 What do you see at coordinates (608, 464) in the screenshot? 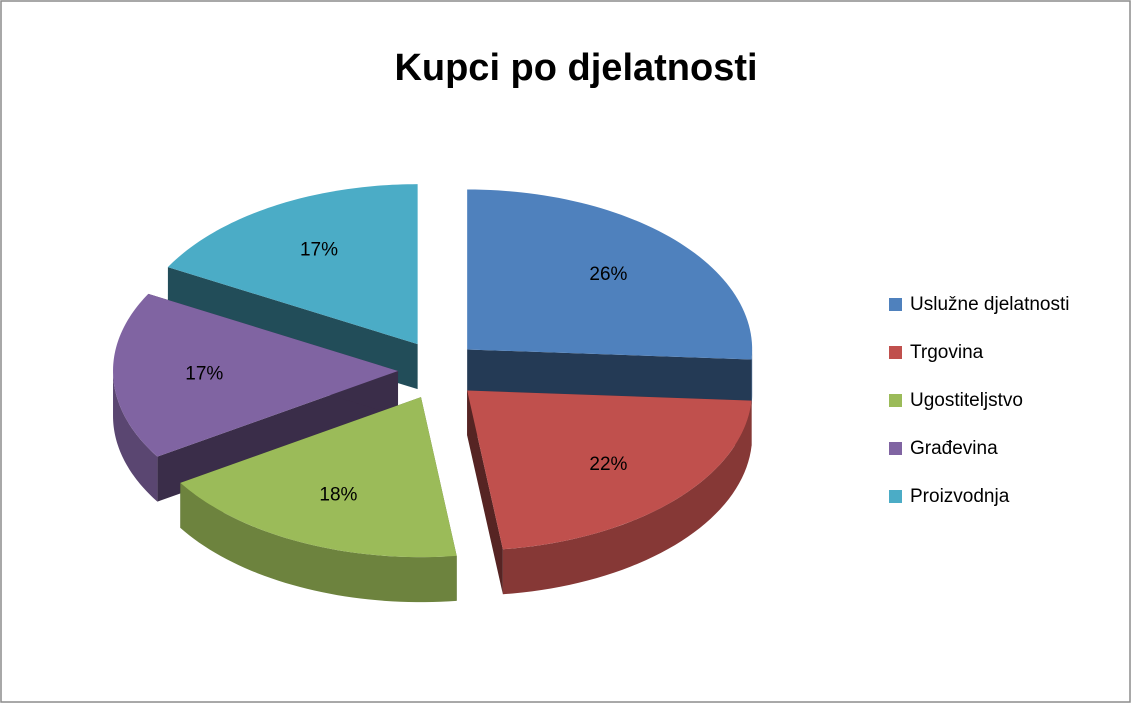
I see `data-label: 22%` at bounding box center [608, 464].